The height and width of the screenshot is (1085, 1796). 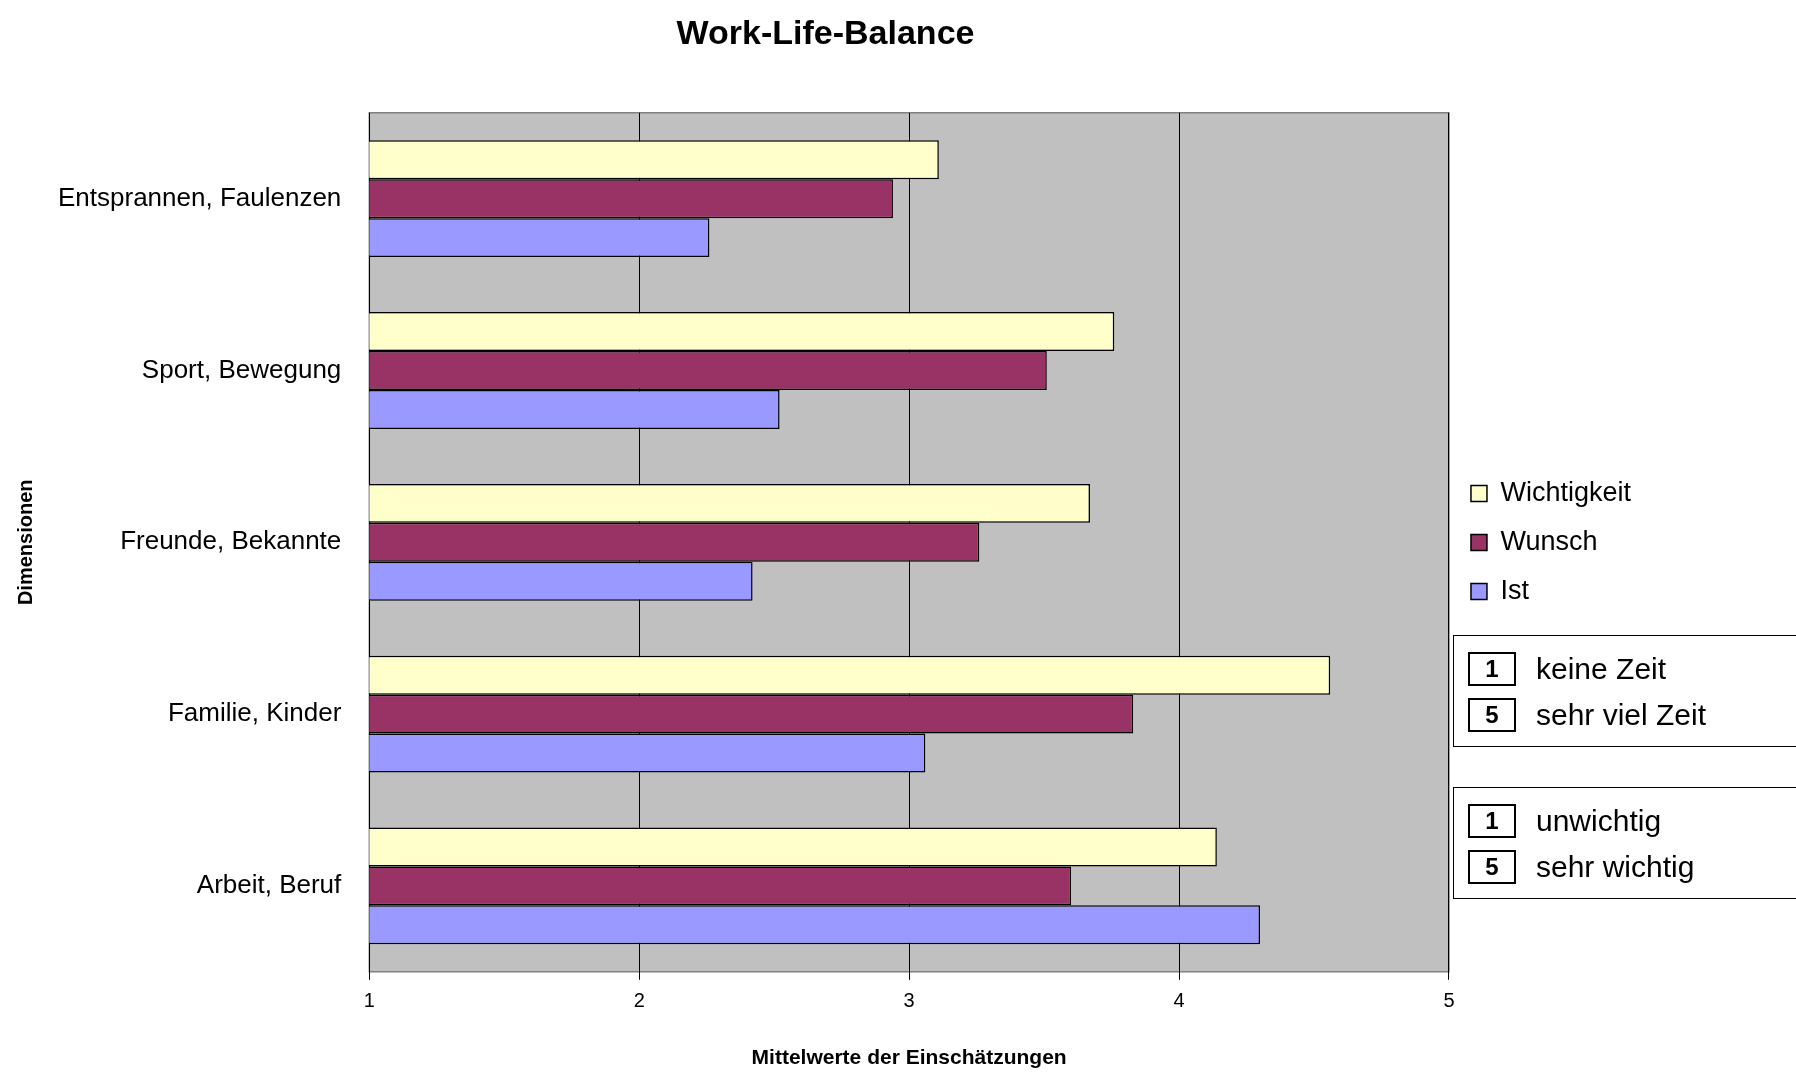 I want to click on text: 5 sehr viel Zeit, so click(x=1596, y=714).